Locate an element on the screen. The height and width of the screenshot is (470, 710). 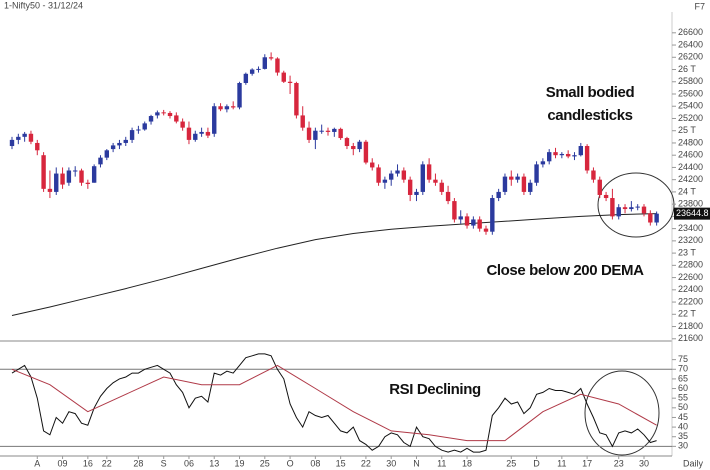
y-tick-label: 60 is located at coordinates (683, 388).